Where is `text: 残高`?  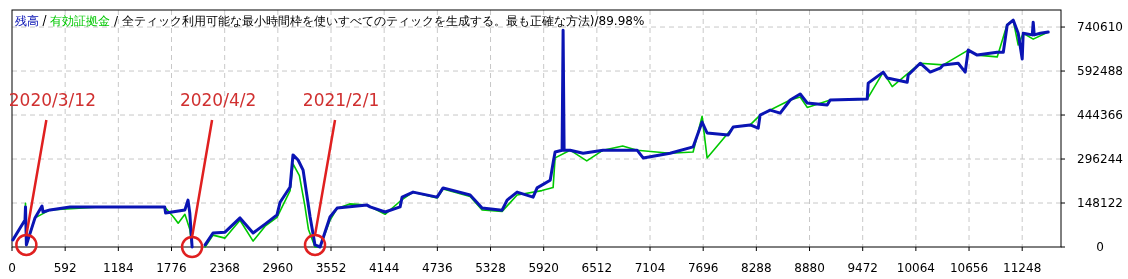 text: 残高 is located at coordinates (27, 21).